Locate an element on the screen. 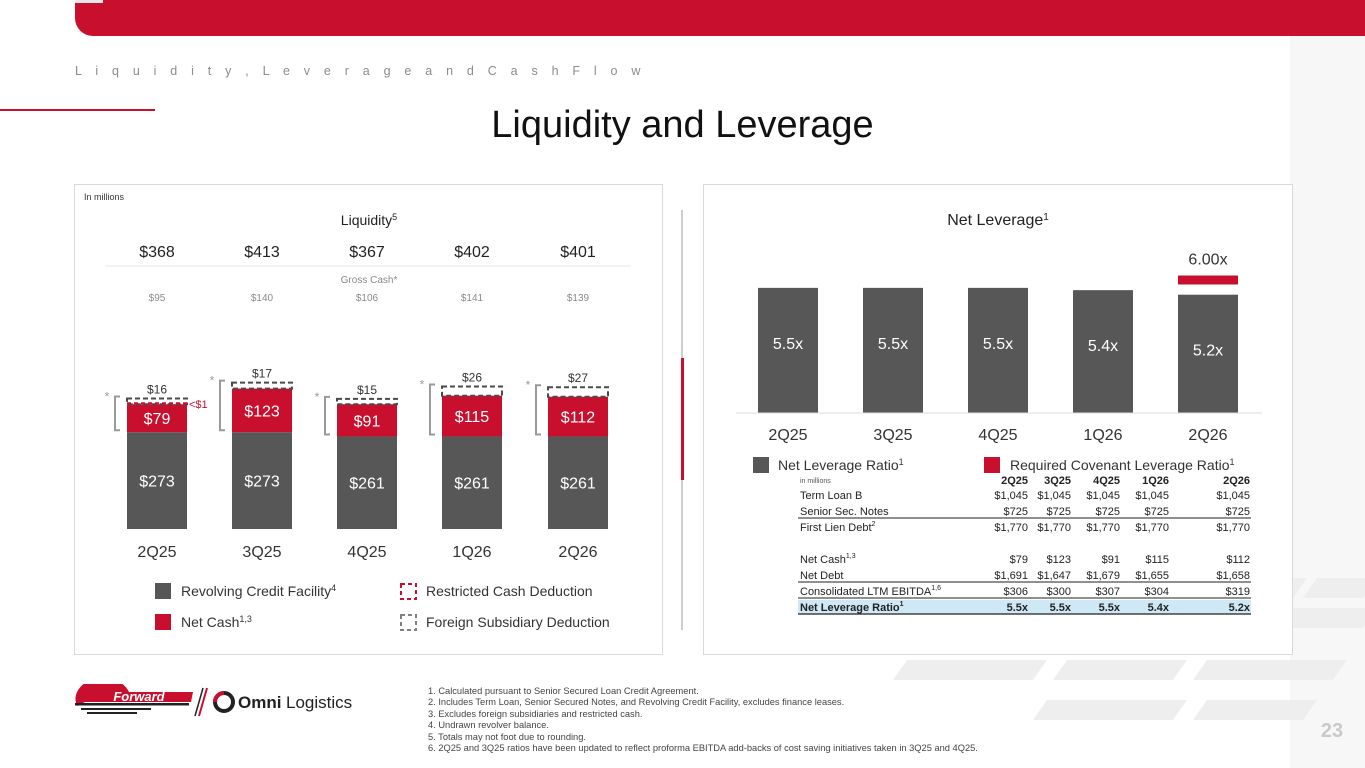 The width and height of the screenshot is (1365, 768). table-row-label-text: Term Loan B is located at coordinates (831, 496).